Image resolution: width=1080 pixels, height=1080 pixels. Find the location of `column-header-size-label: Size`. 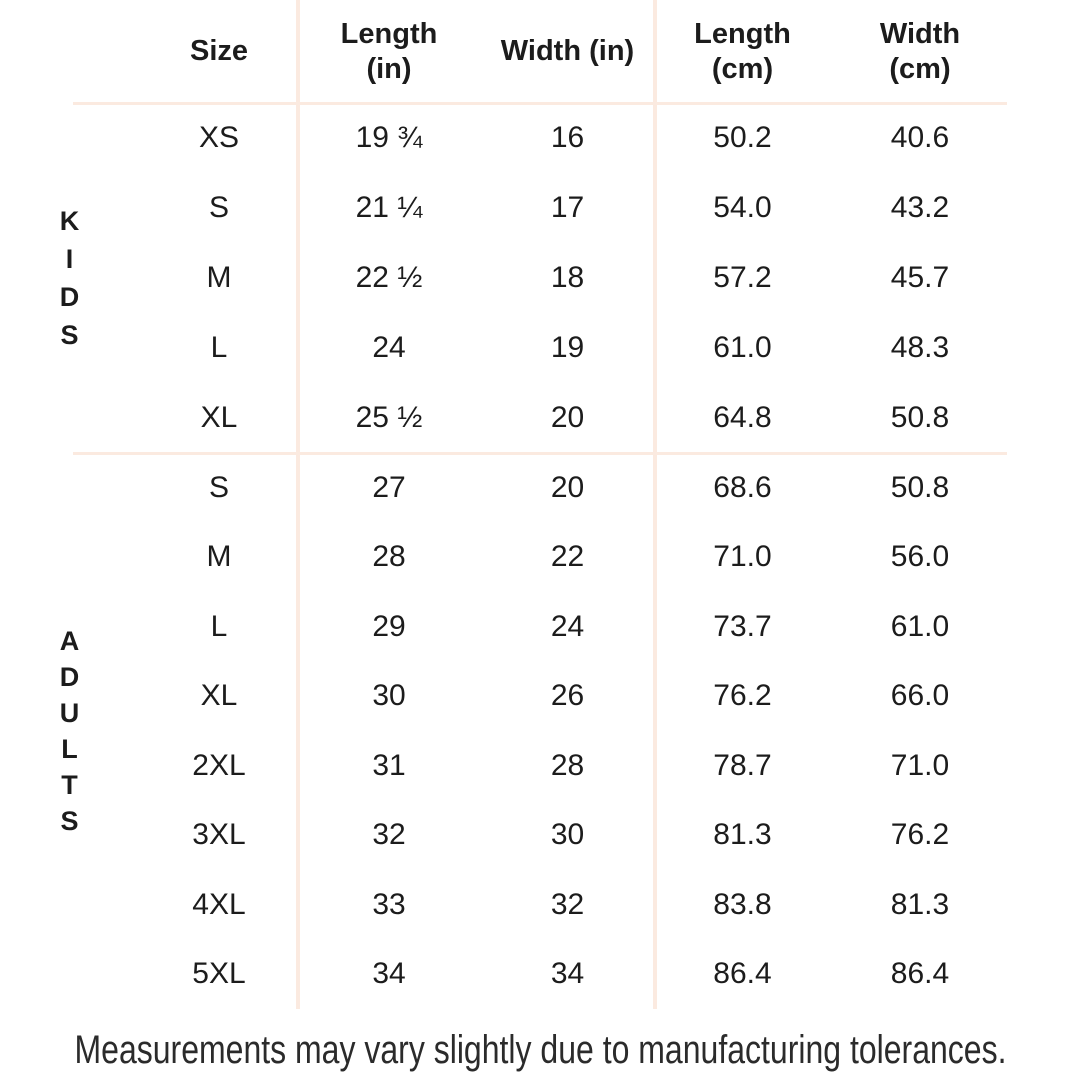

column-header-size-label: Size is located at coordinates (219, 51).